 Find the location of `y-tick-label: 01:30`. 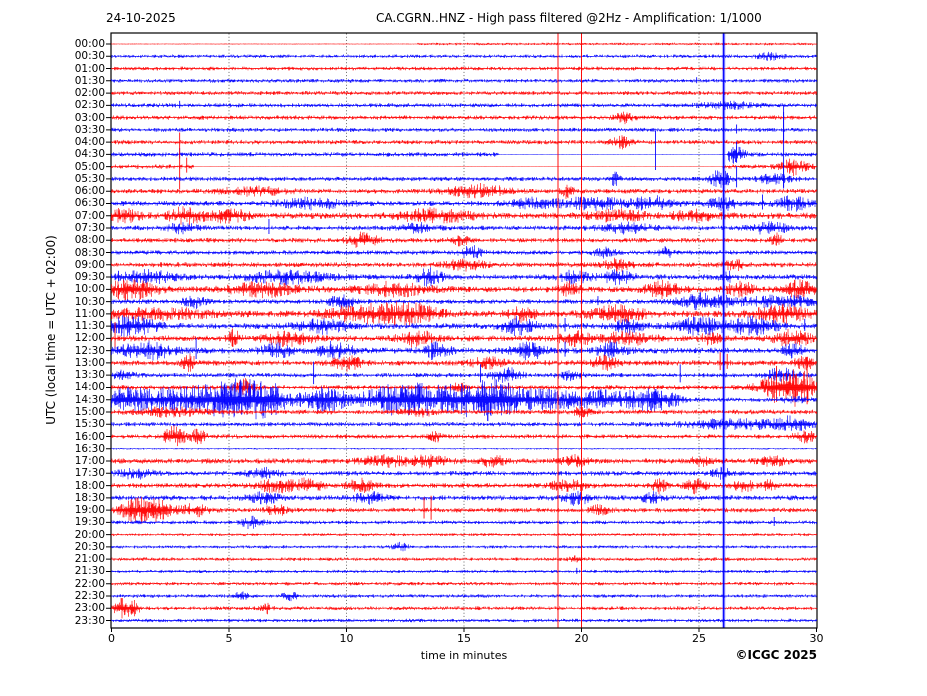

y-tick-label: 01:30 is located at coordinates (89, 80).